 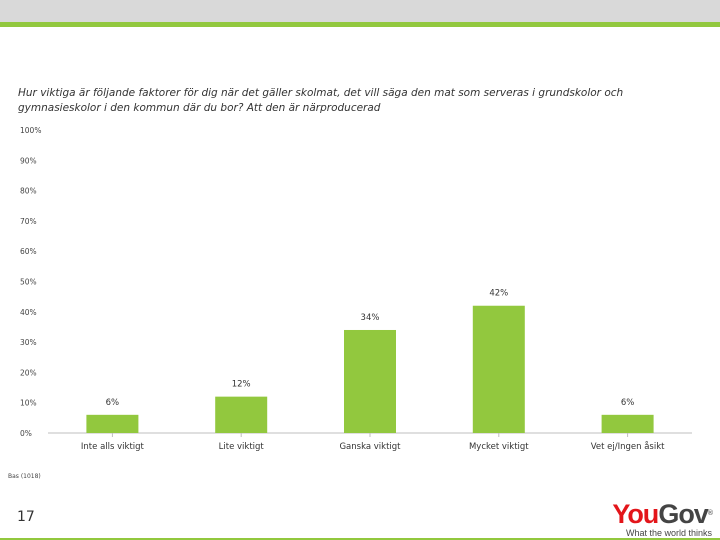 I want to click on page-number: 17, so click(x=26, y=517).